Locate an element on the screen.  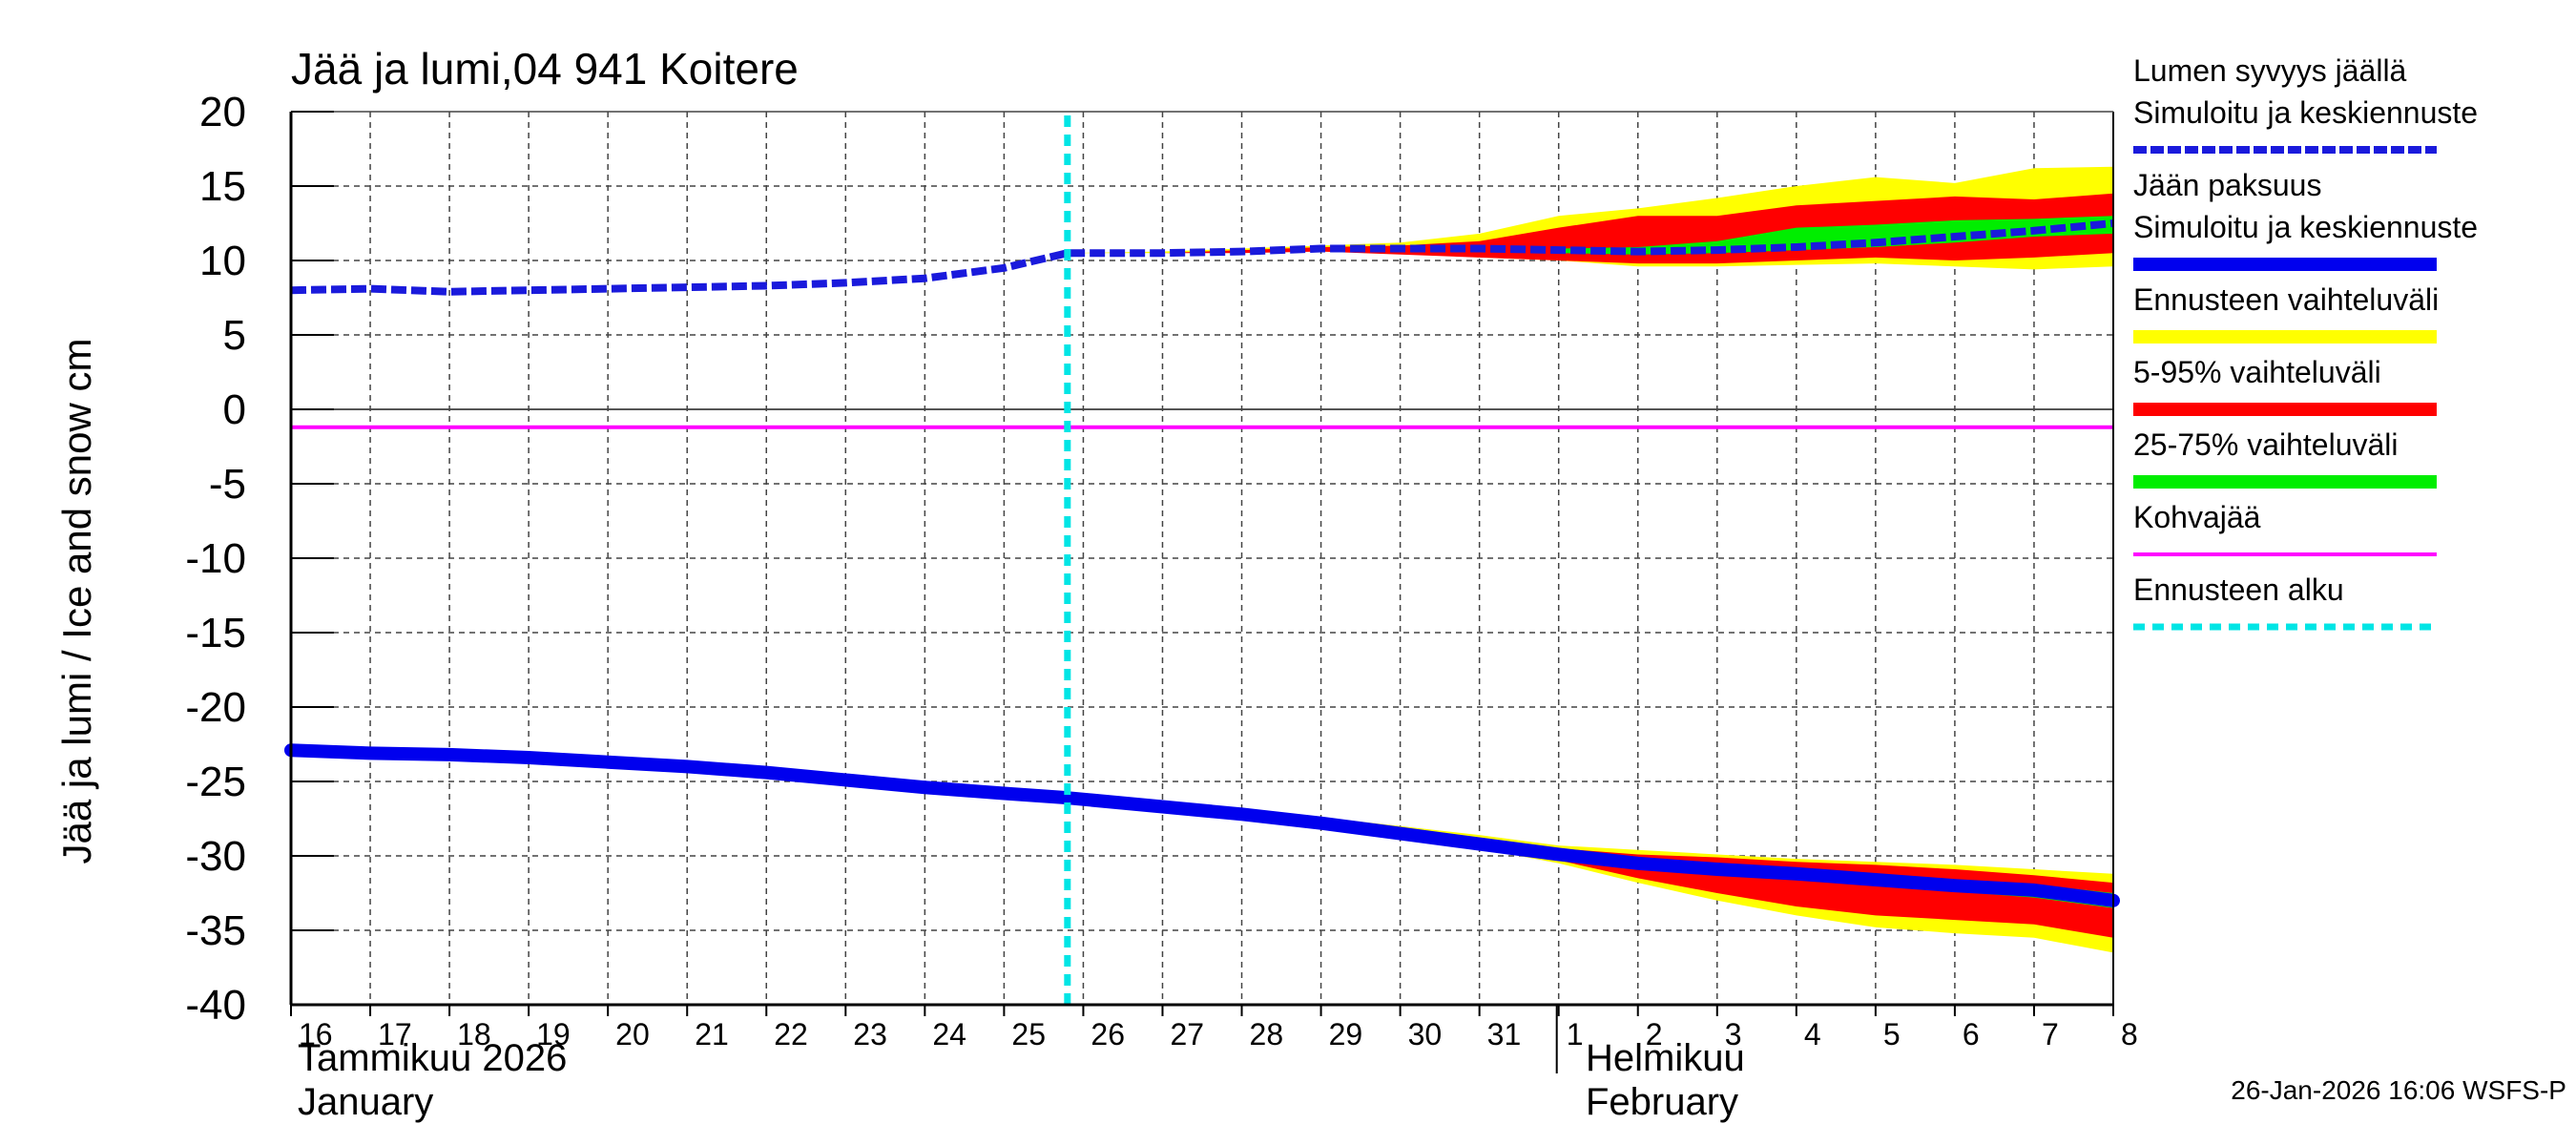
y-tick-label: -10 is located at coordinates (215, 559).